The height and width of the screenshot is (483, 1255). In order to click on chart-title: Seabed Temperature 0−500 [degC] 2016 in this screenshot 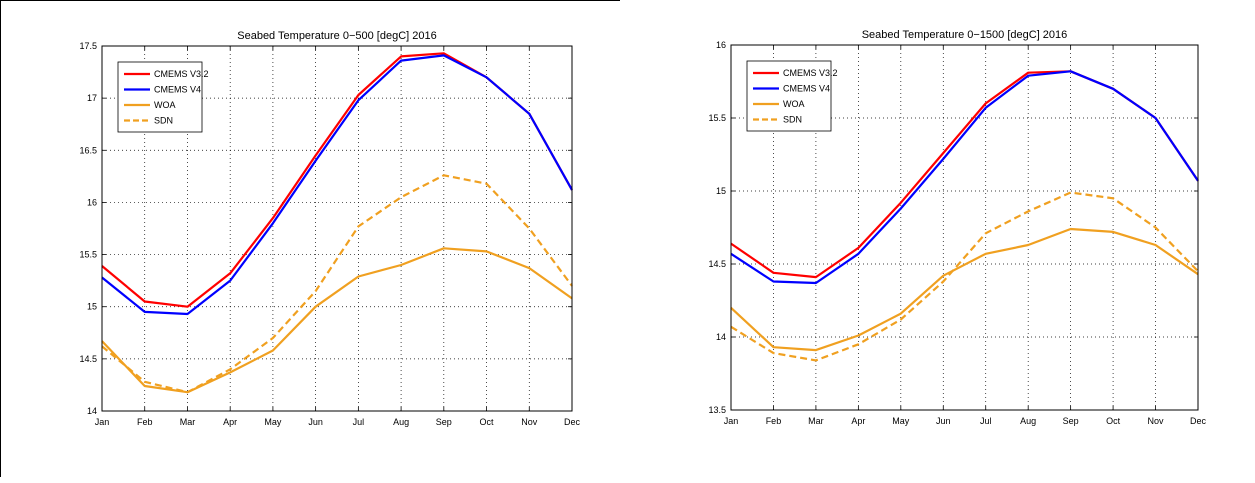, I will do `click(336, 36)`.